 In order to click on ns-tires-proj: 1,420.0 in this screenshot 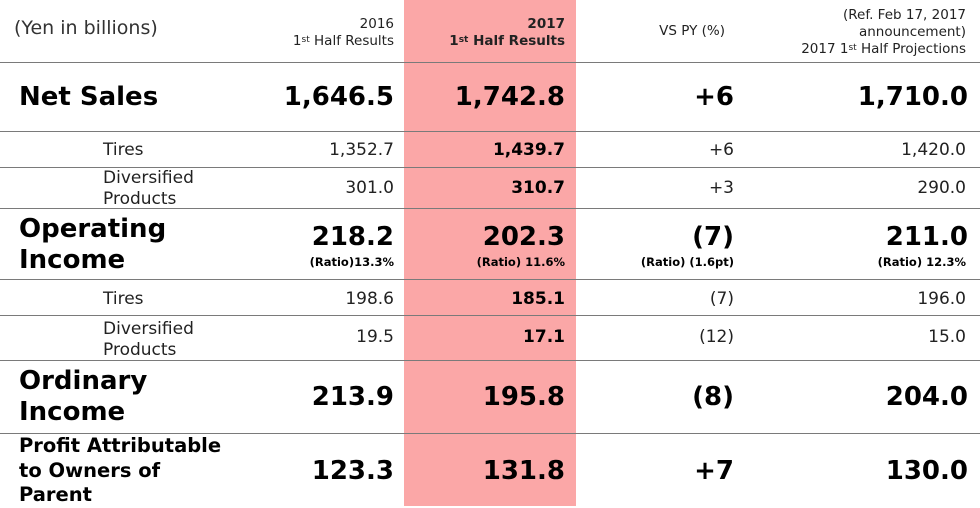, I will do `click(933, 150)`.